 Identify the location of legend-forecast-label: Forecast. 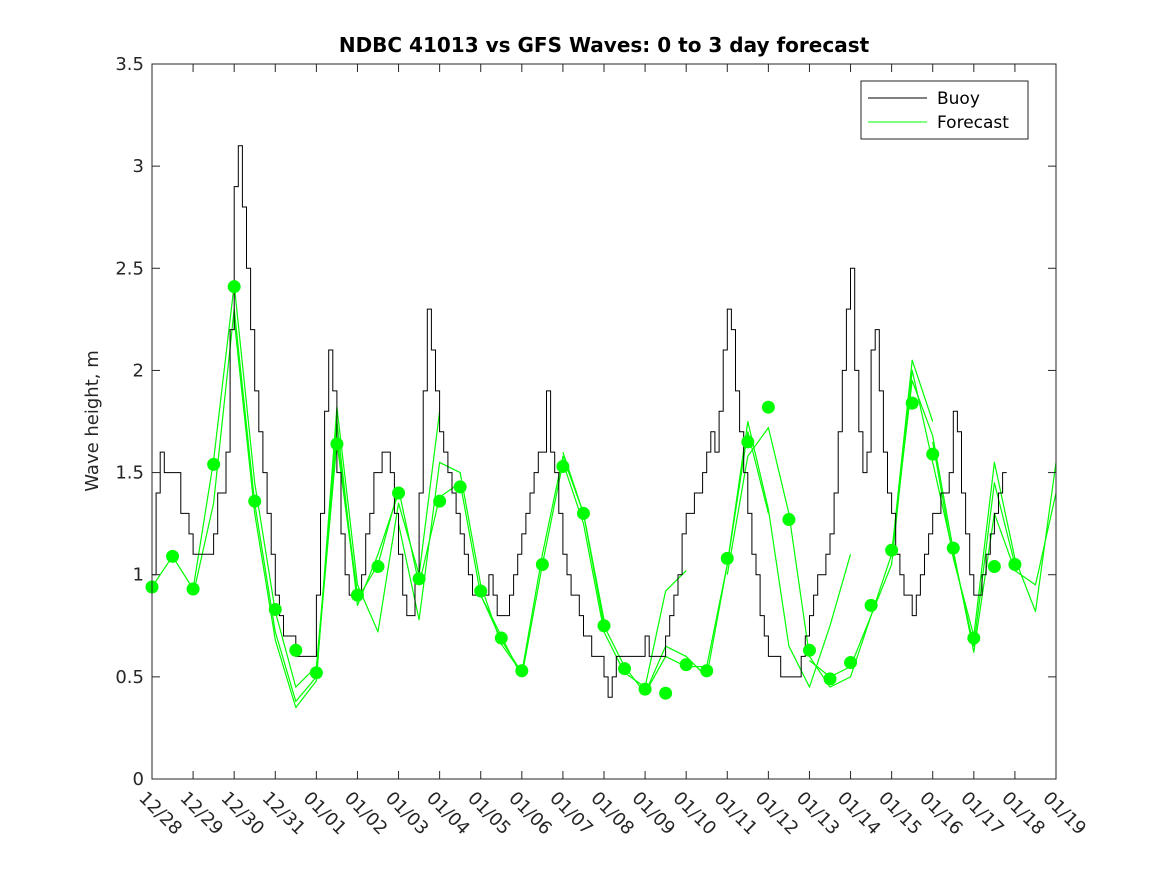
(973, 123).